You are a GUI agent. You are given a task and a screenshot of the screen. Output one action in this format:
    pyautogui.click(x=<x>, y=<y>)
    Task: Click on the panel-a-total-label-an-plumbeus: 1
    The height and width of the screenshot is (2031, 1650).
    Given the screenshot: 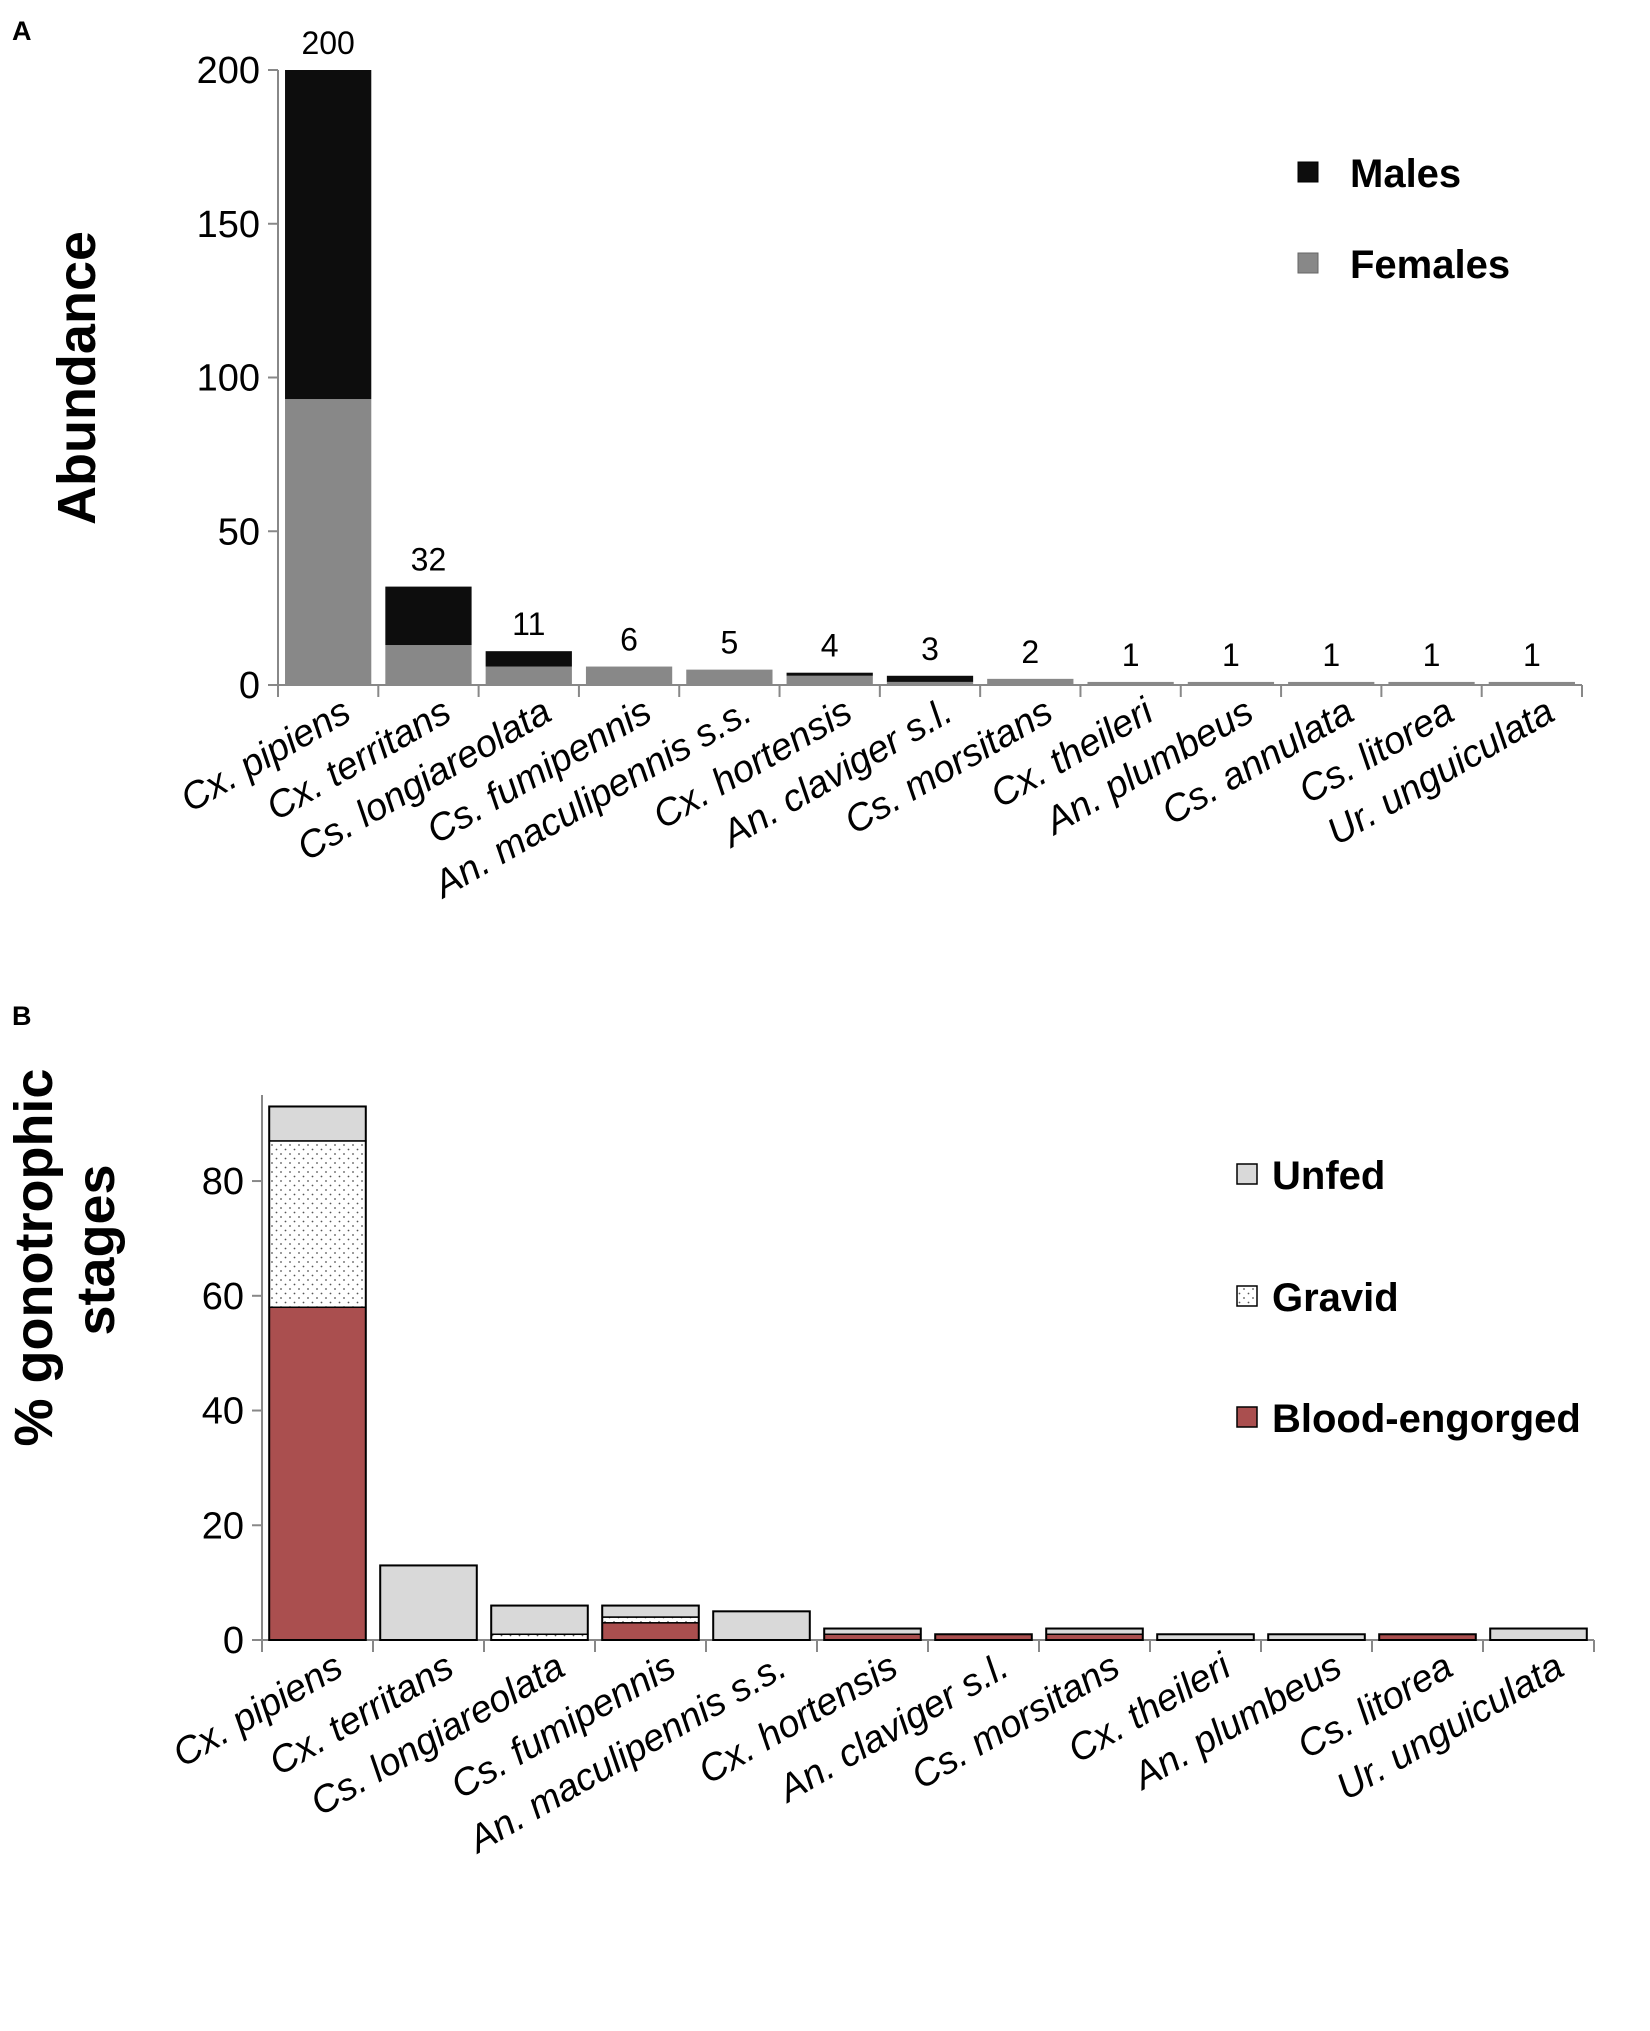 What is the action you would take?
    pyautogui.click(x=1231, y=655)
    